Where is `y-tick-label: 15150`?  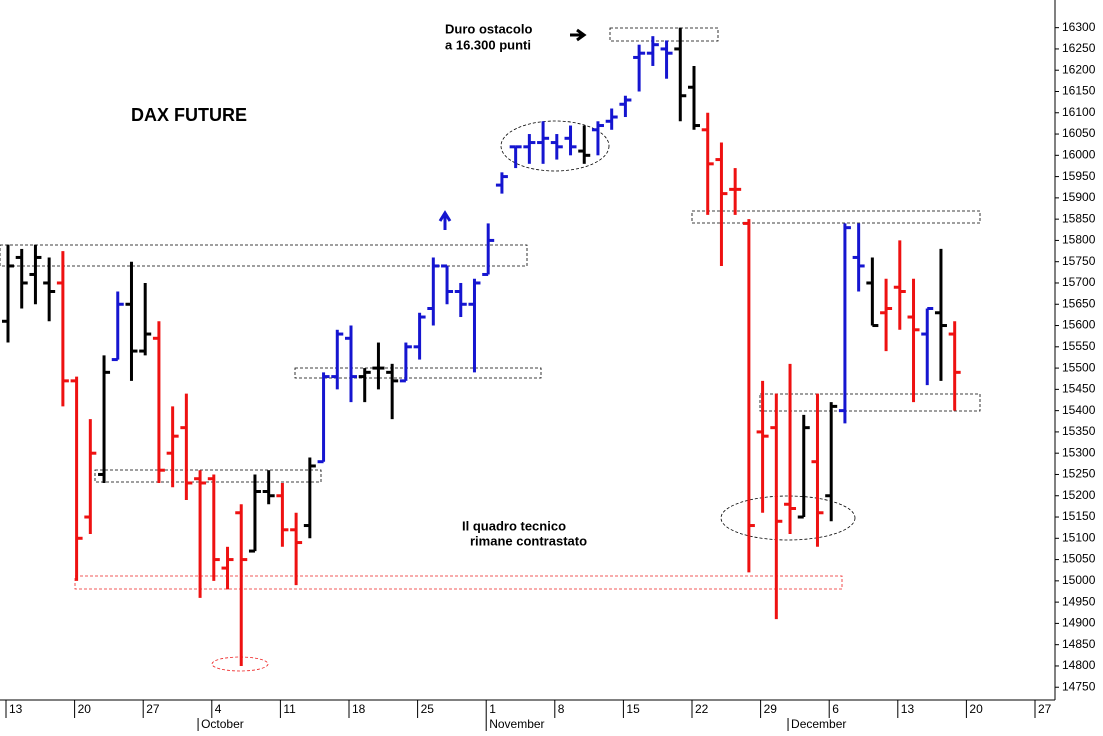
y-tick-label: 15150 is located at coordinates (1079, 516).